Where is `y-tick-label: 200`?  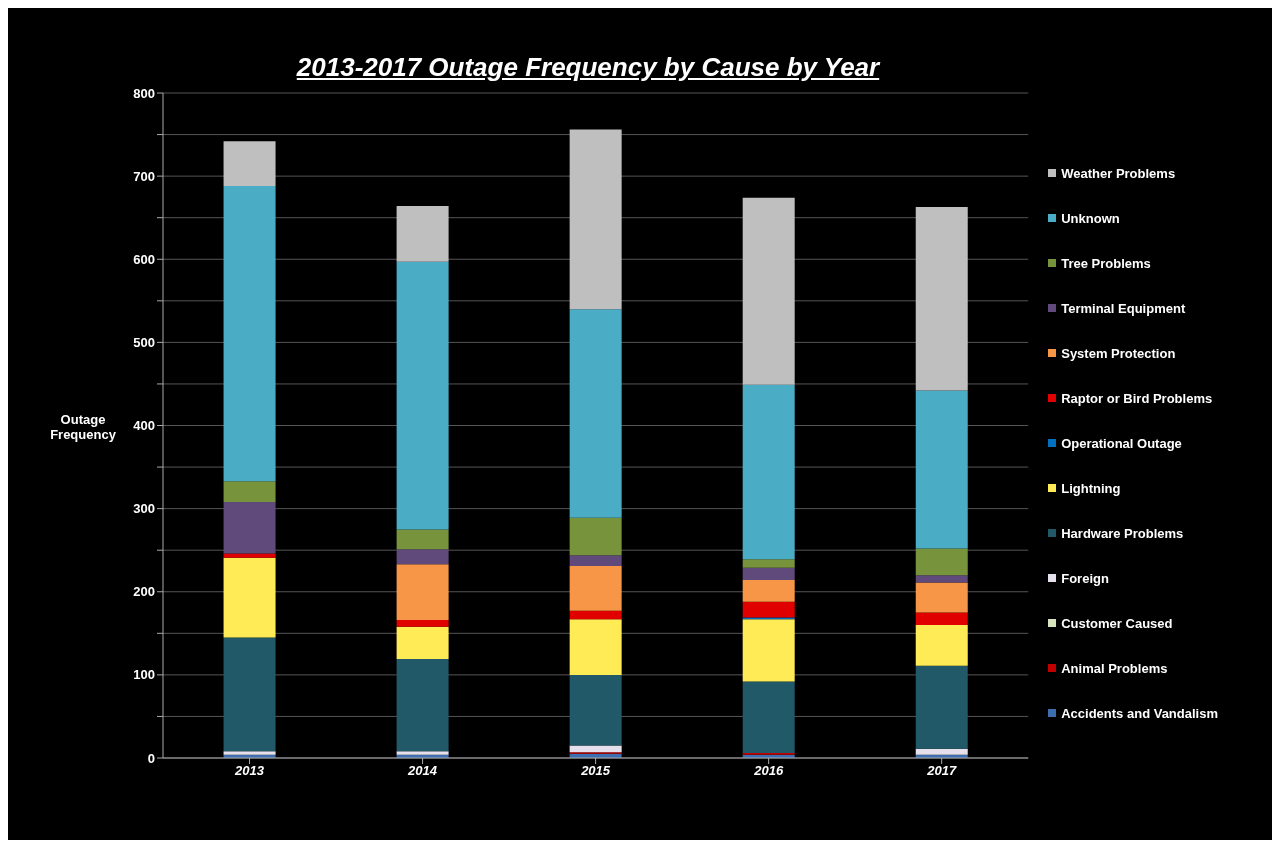
y-tick-label: 200 is located at coordinates (144, 592).